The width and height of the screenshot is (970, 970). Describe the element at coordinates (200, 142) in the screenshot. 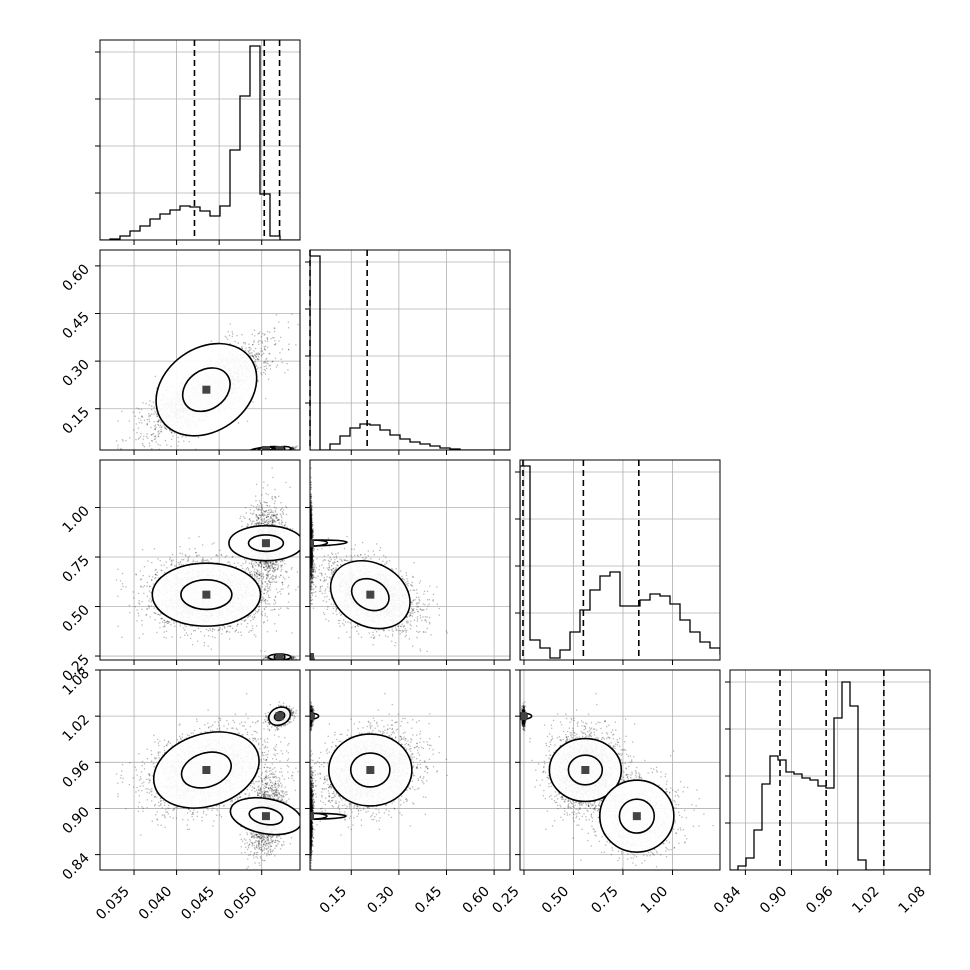

I see `histogram-series` at that location.